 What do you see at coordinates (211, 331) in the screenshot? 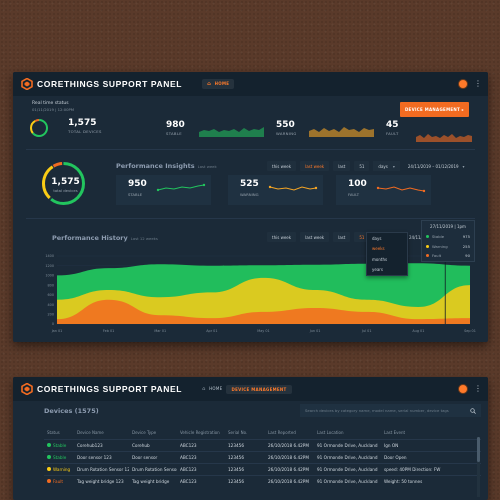
I see `x-tick-label: Apr 01` at bounding box center [211, 331].